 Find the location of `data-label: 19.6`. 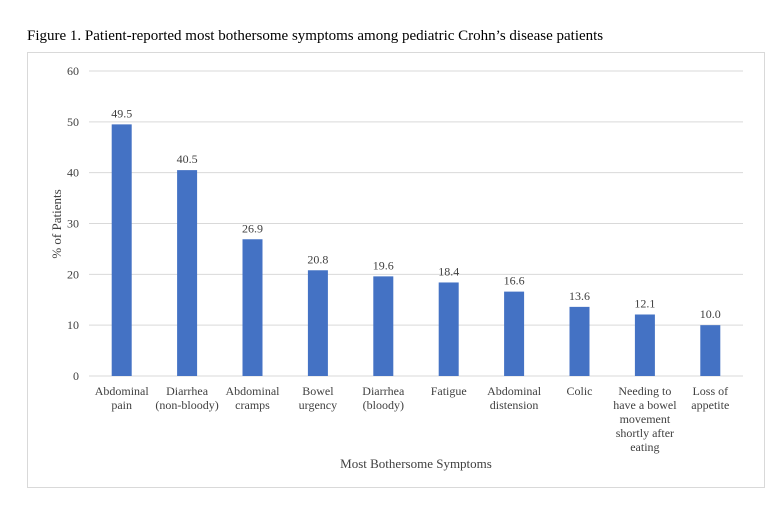

data-label: 19.6 is located at coordinates (383, 265).